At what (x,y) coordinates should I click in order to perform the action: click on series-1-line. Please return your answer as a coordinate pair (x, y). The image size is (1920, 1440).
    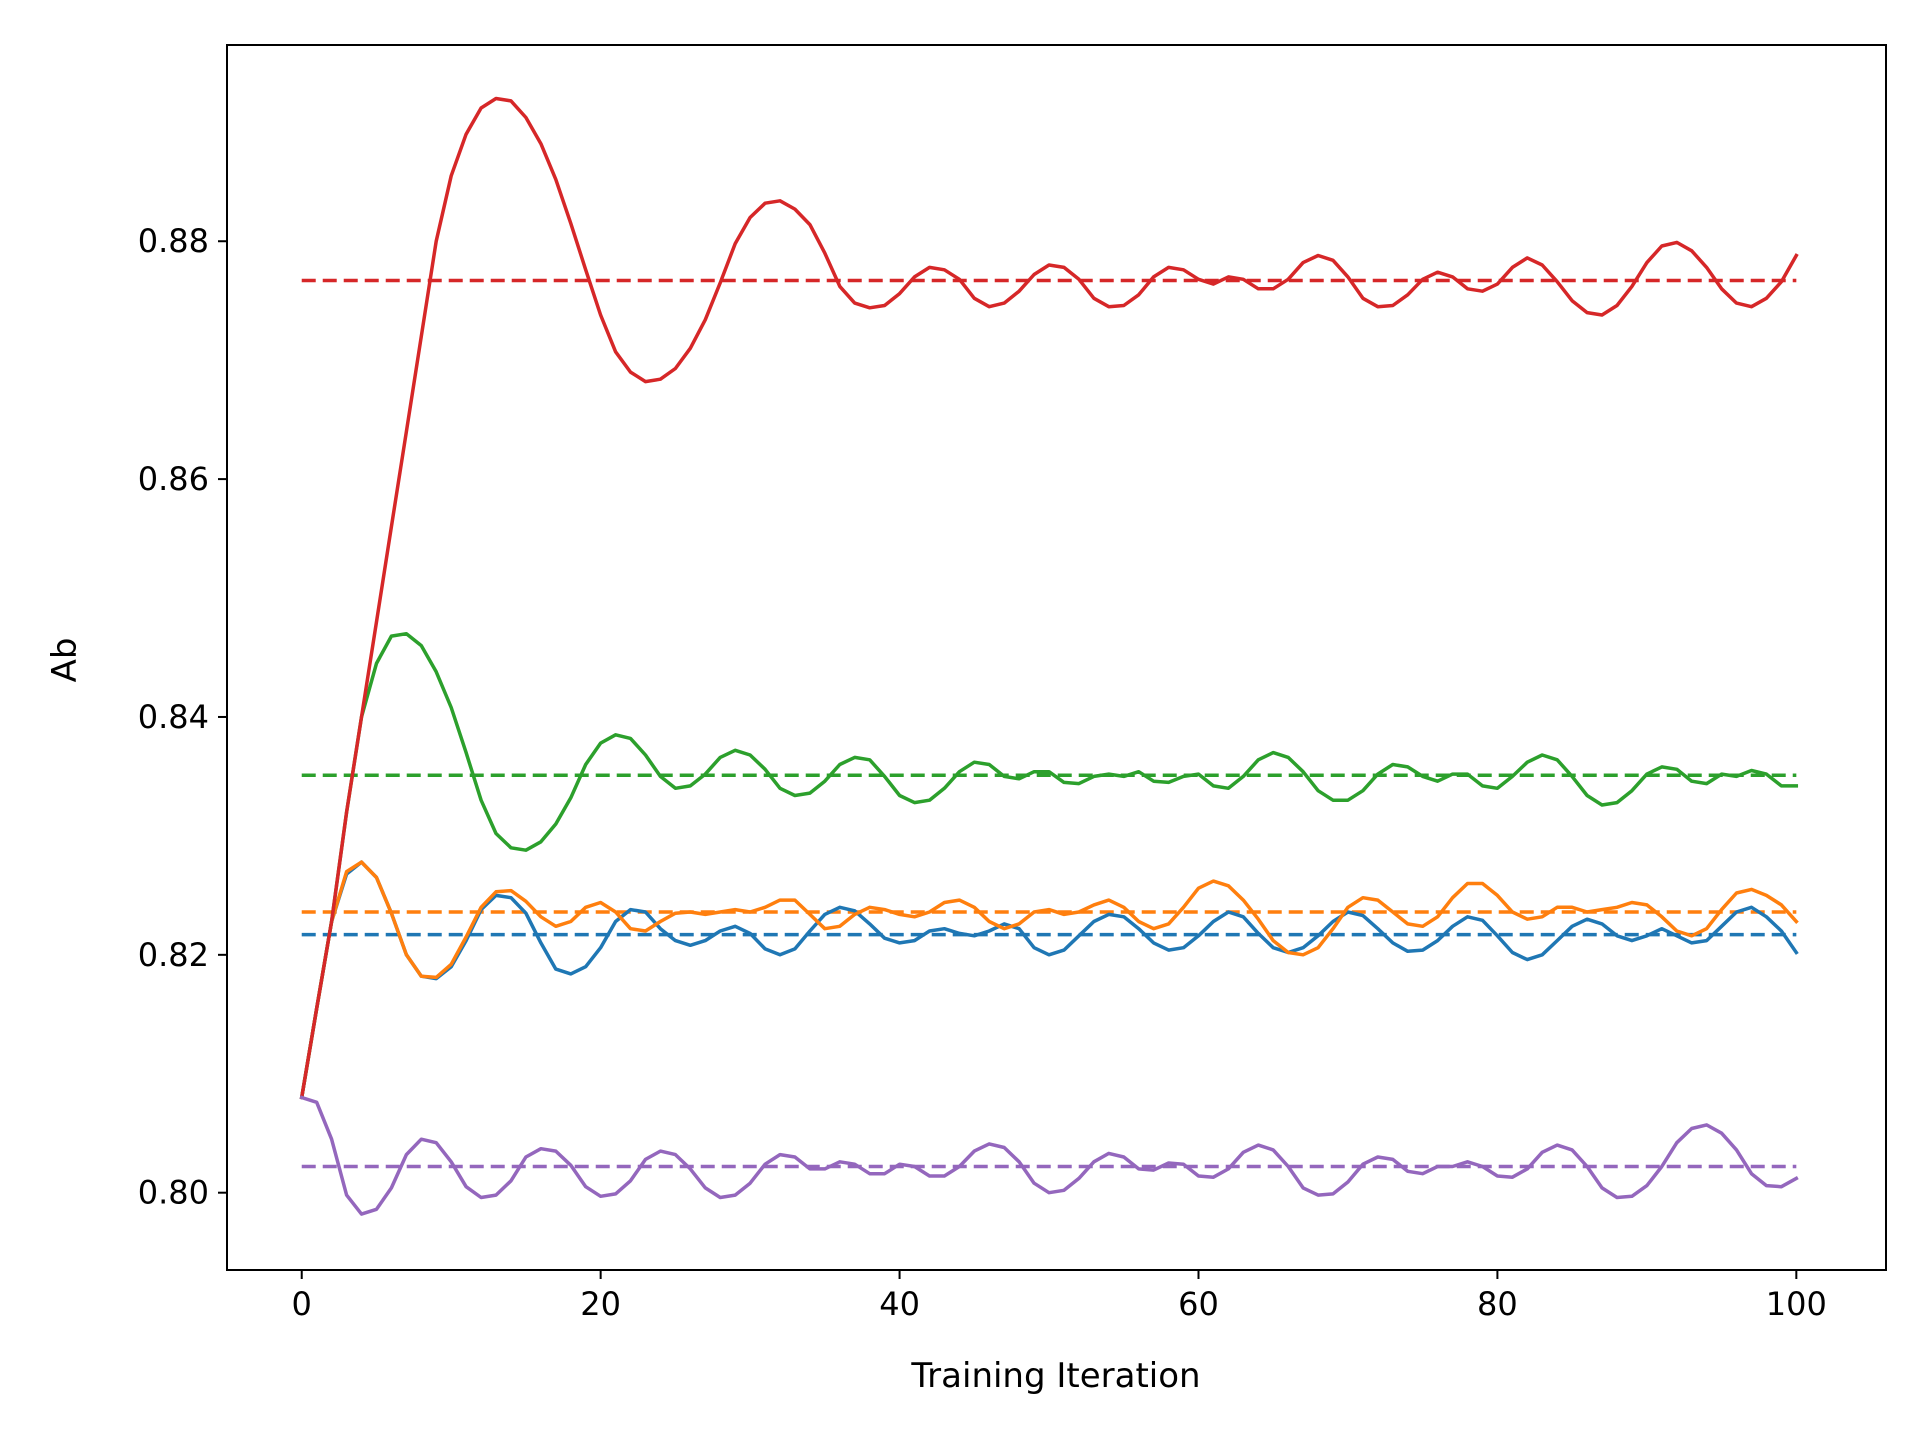
    Looking at the image, I should click on (1049, 980).